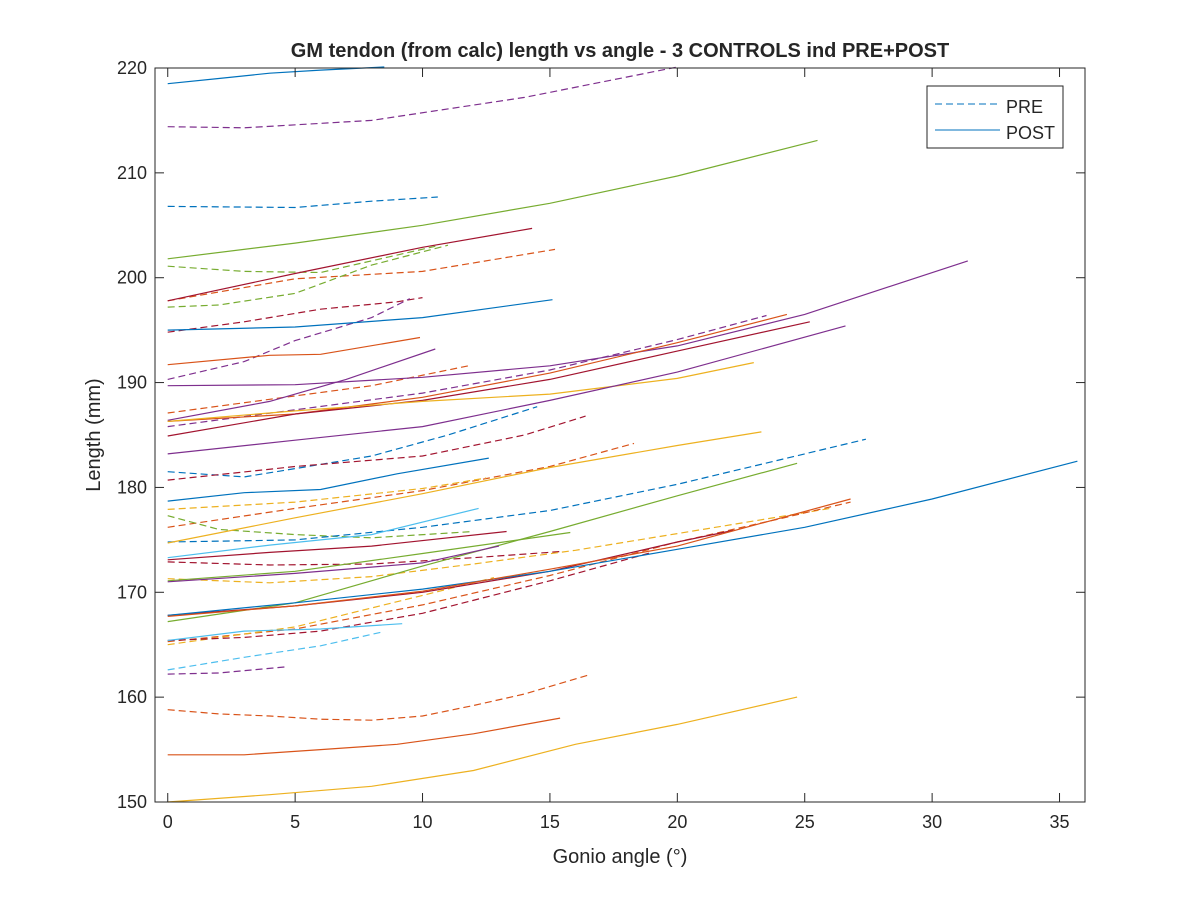 The height and width of the screenshot is (900, 1200). I want to click on y-tick-label: 200, so click(132, 278).